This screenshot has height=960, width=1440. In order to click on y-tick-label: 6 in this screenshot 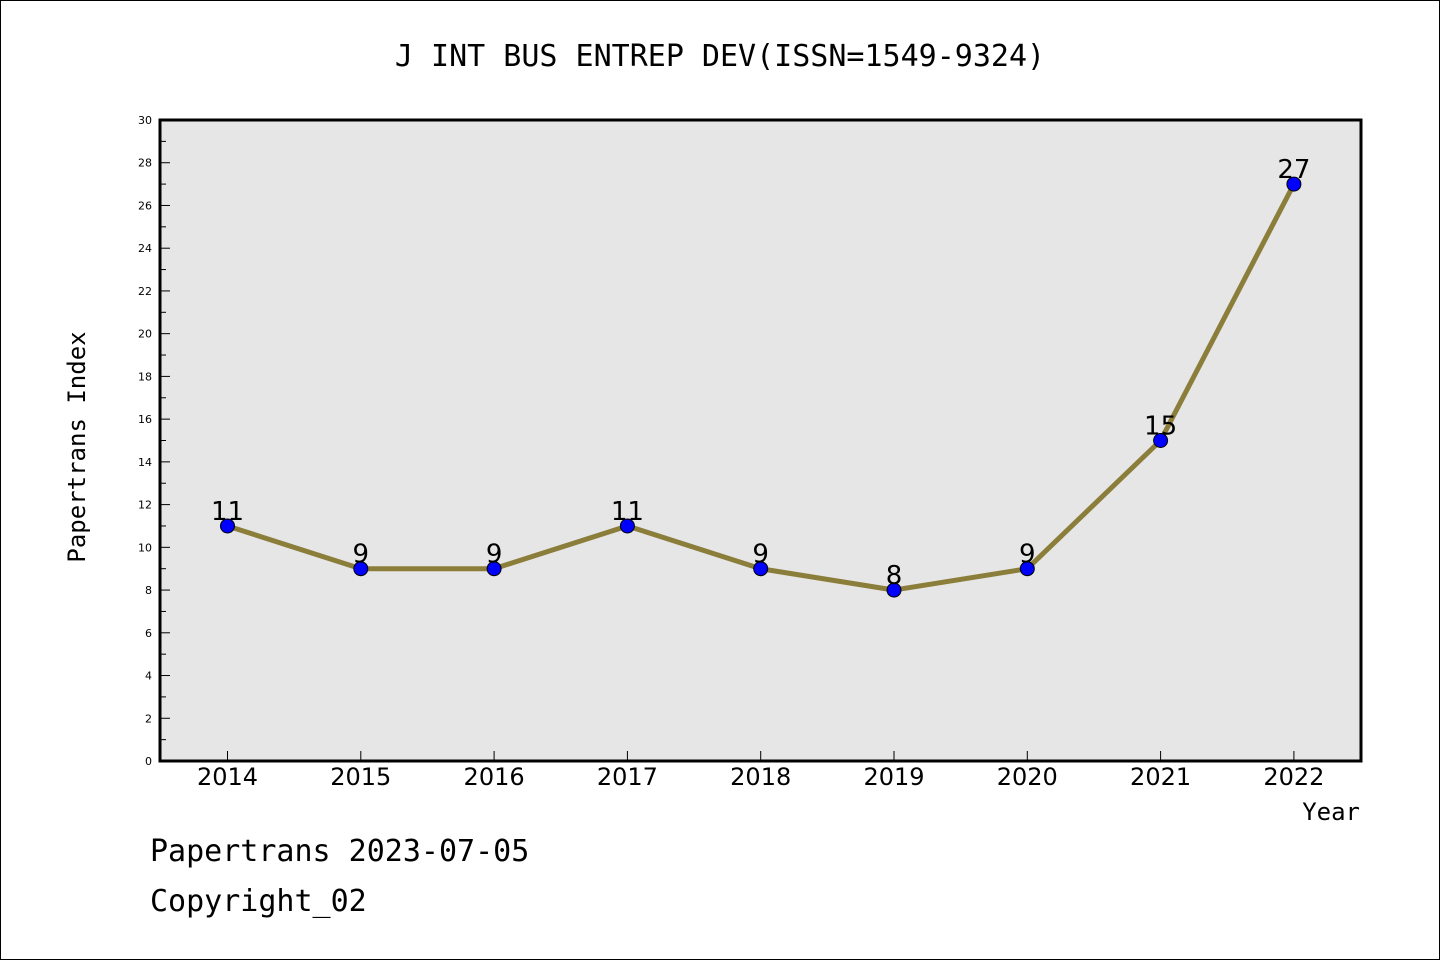, I will do `click(148, 633)`.